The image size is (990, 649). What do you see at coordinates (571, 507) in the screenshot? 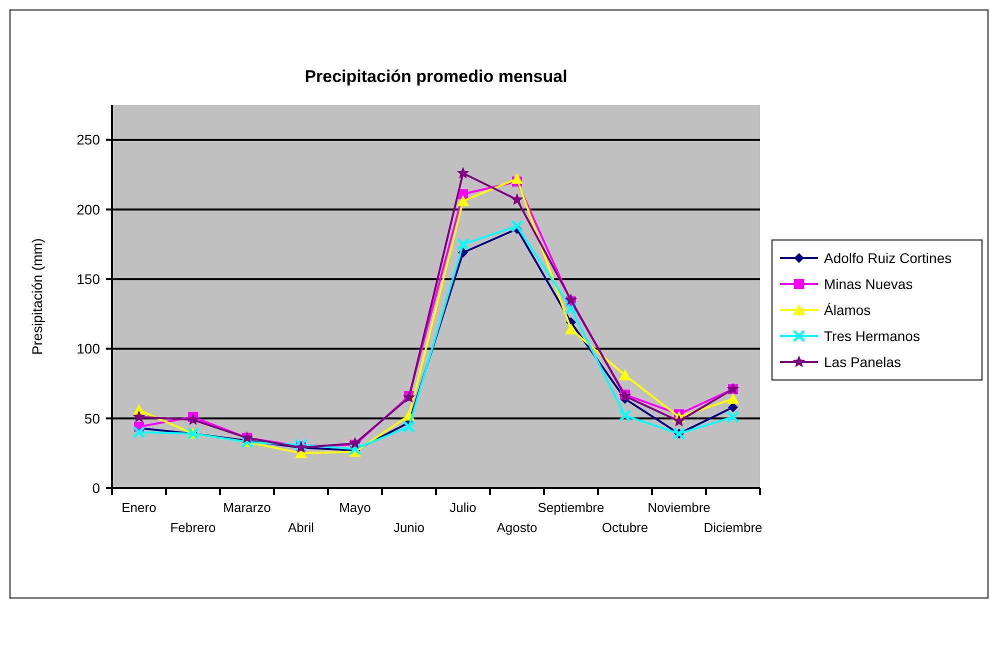
I see `x-tick-label: Septiembre` at bounding box center [571, 507].